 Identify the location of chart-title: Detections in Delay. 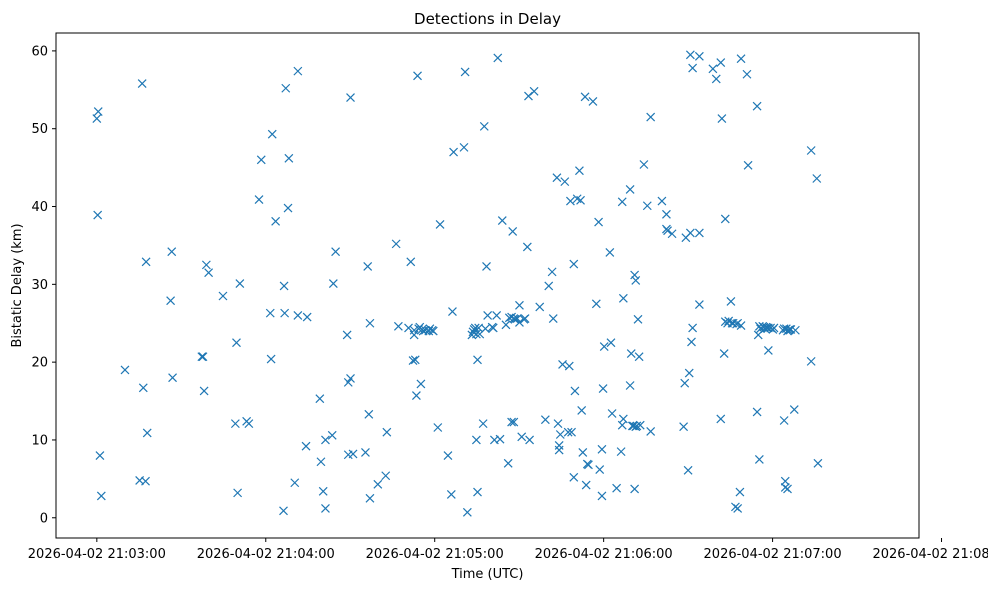
(487, 19).